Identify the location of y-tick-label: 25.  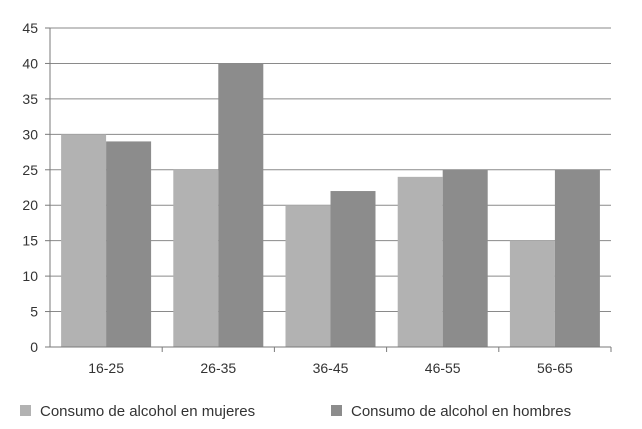
(30, 170).